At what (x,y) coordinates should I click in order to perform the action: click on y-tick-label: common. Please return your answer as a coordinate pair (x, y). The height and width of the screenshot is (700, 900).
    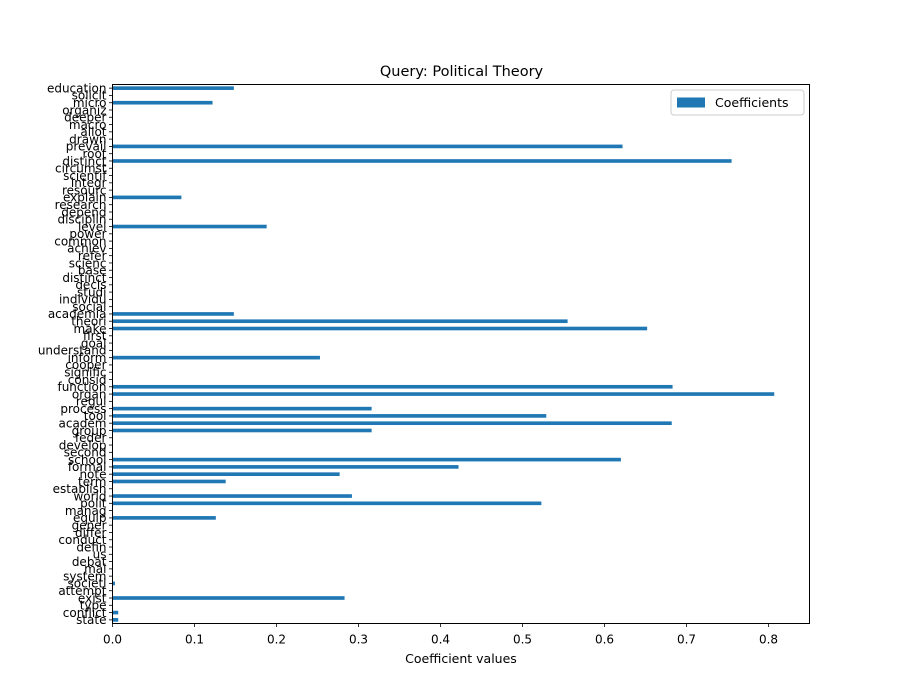
    Looking at the image, I should click on (80, 241).